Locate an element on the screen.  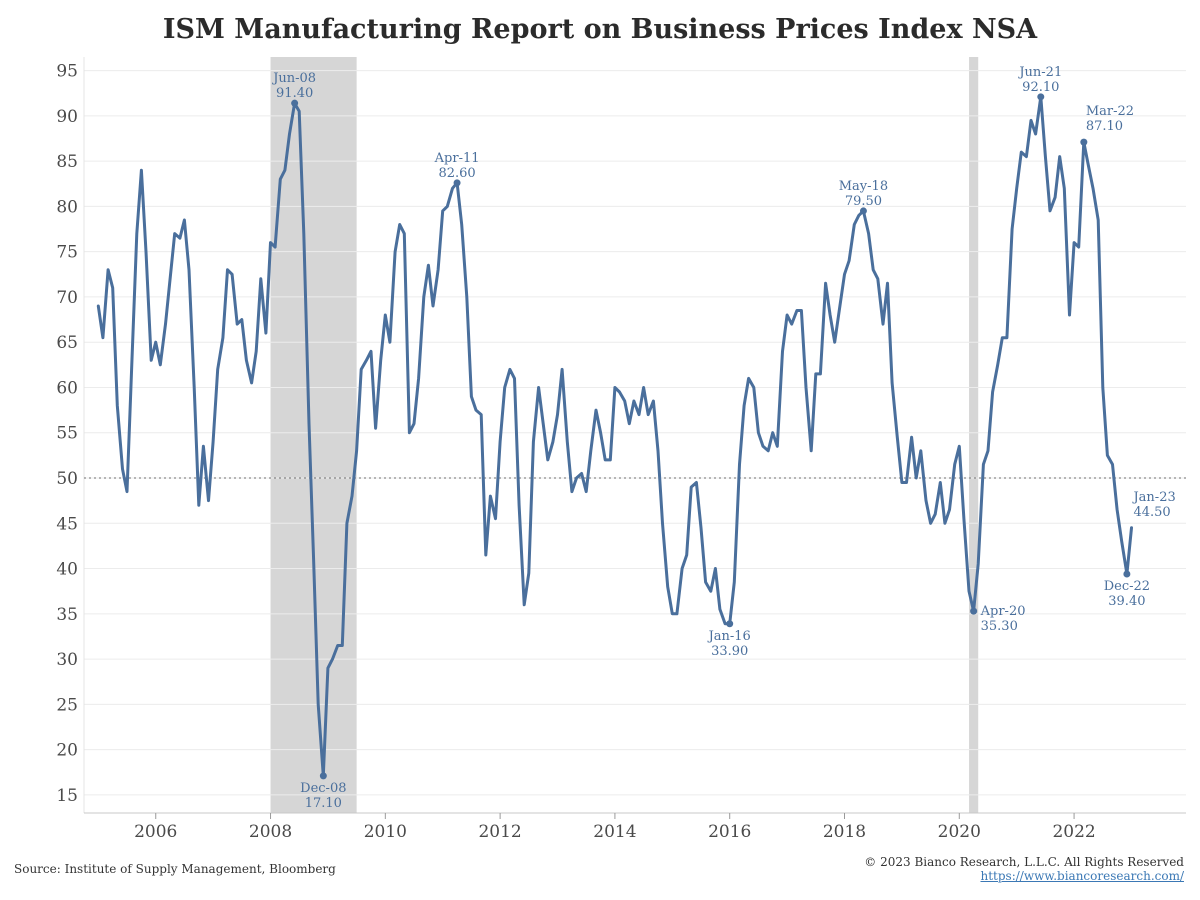
annotation-date-Jan-23: Jan-23 is located at coordinates (1153, 497).